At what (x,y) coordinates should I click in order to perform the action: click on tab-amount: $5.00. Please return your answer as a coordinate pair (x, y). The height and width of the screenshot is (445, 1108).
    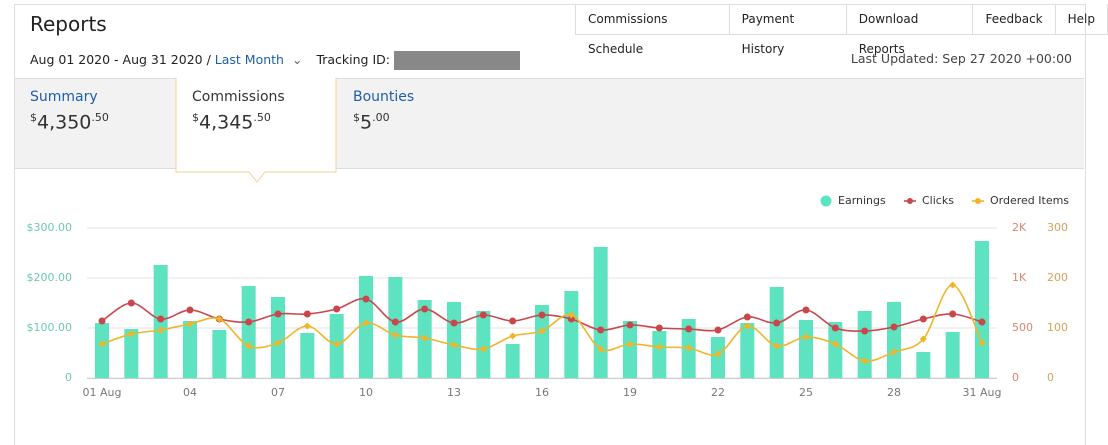
    Looking at the image, I should click on (383, 122).